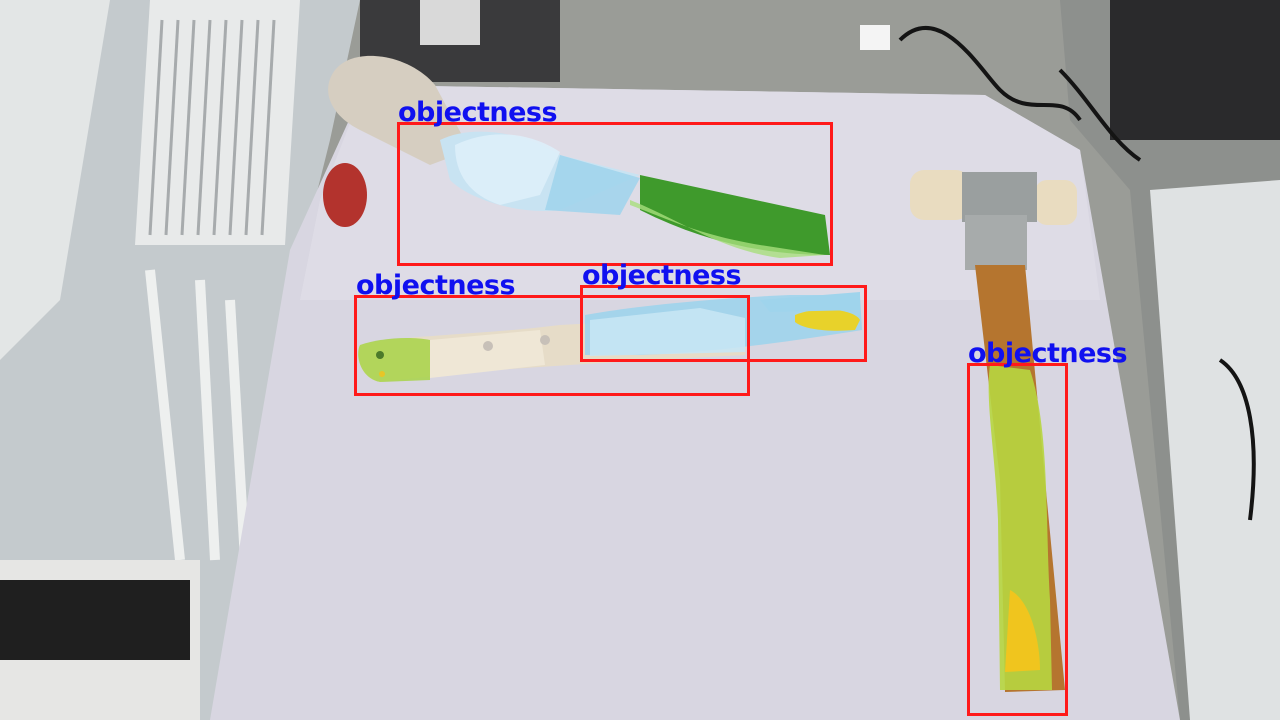 The width and height of the screenshot is (1280, 720). I want to click on bbox-spatula, so click(615, 194).